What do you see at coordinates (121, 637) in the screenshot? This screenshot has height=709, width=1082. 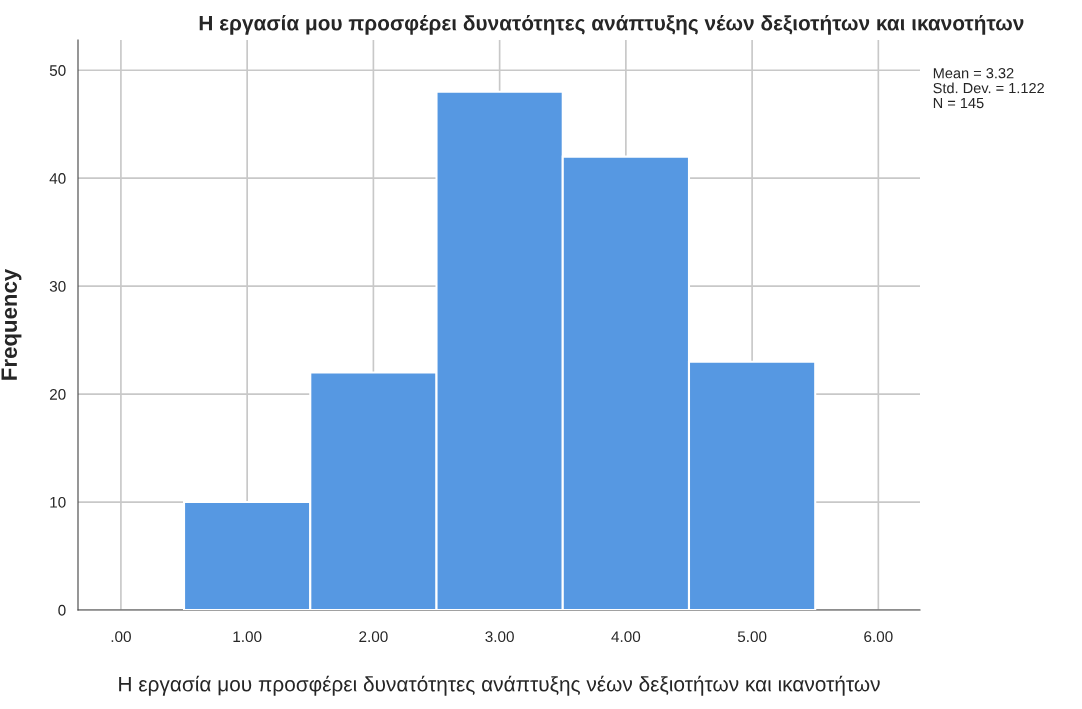 I see `x-tick-label: .00` at bounding box center [121, 637].